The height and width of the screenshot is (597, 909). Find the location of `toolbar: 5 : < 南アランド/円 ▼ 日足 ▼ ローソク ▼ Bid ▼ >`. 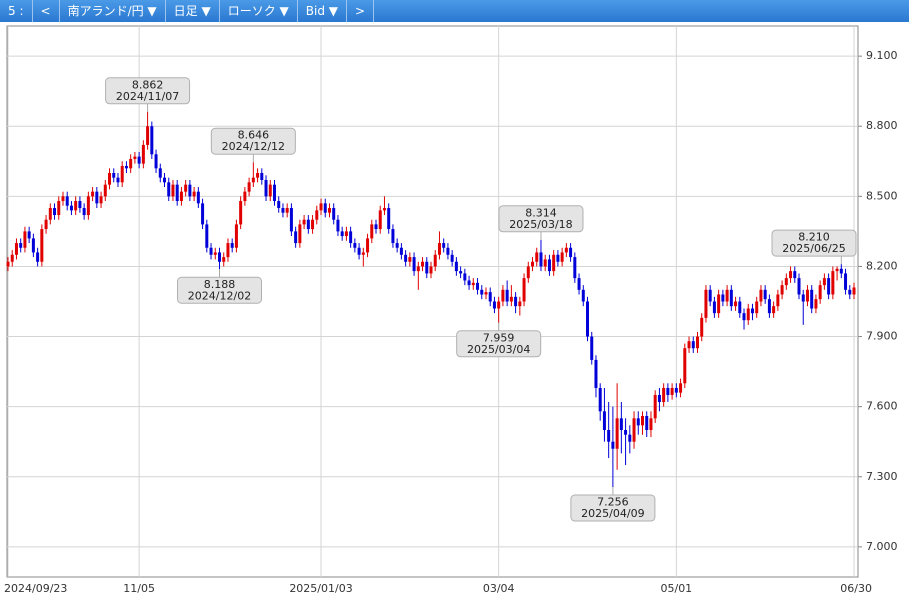

toolbar: 5 : < 南アランド/円 ▼ 日足 ▼ ローソク ▼ Bid ▼ > is located at coordinates (454, 11).